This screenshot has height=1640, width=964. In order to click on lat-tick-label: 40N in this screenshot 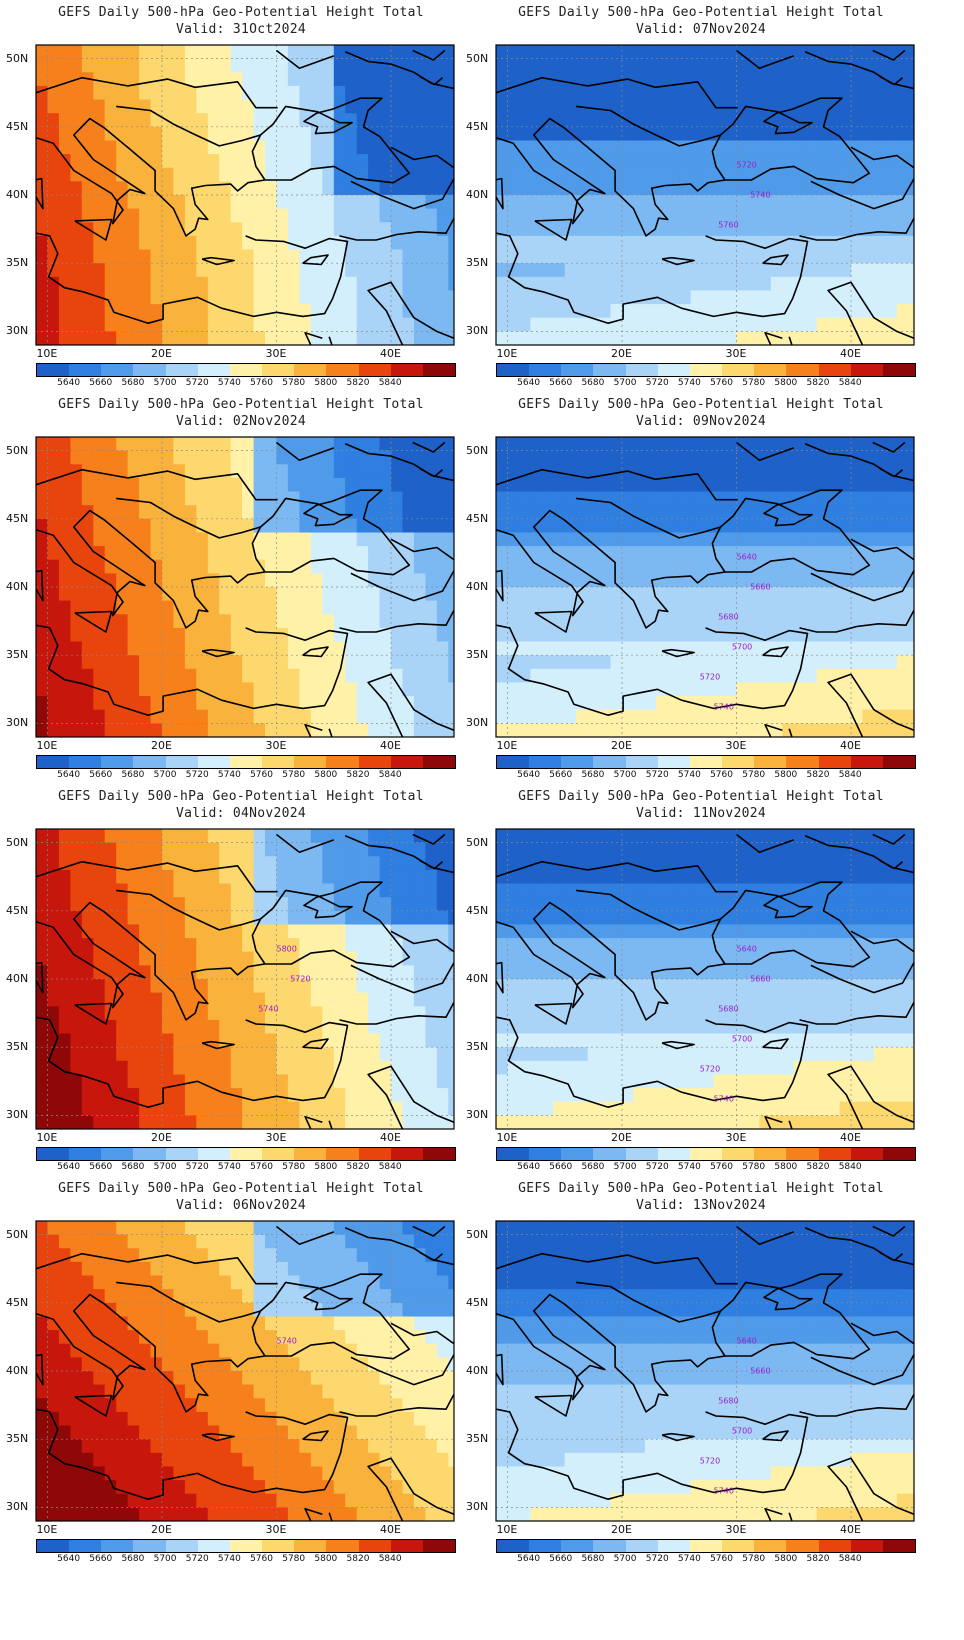, I will do `click(477, 586)`.